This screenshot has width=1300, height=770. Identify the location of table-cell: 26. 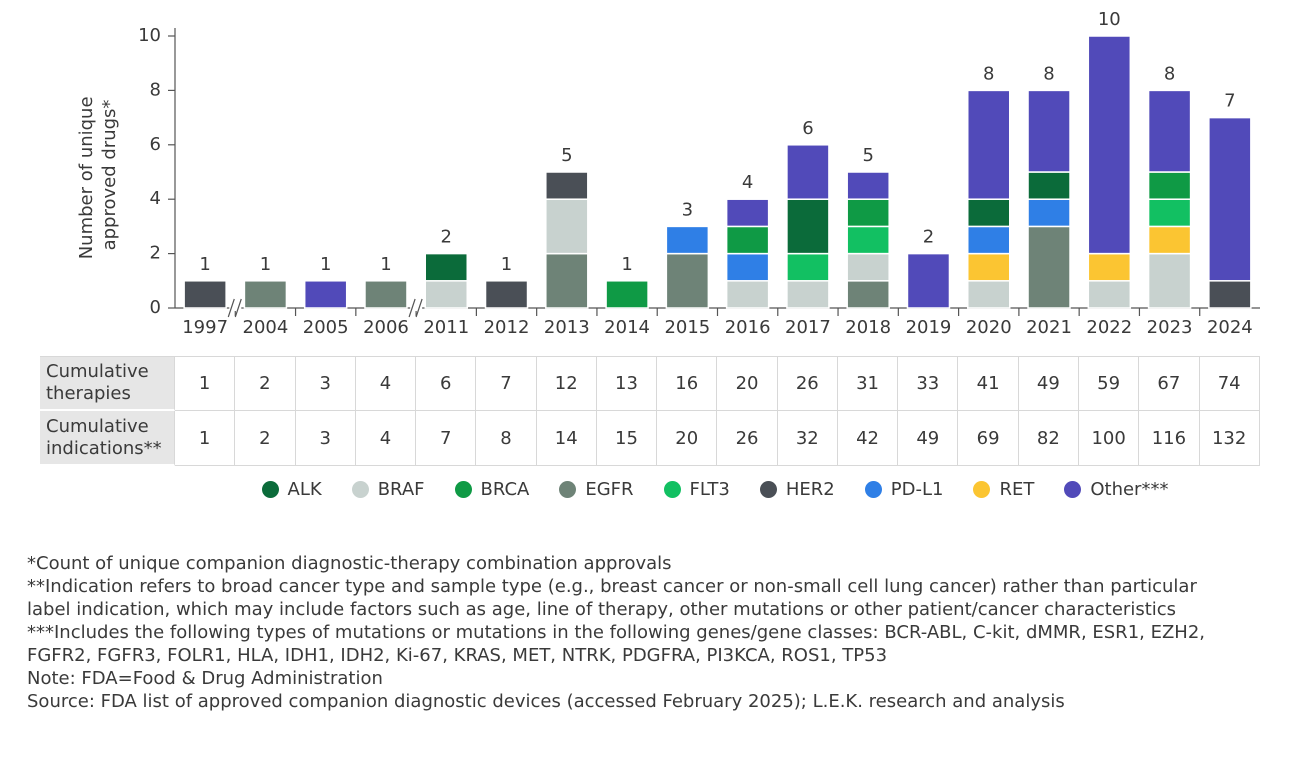
(747, 438).